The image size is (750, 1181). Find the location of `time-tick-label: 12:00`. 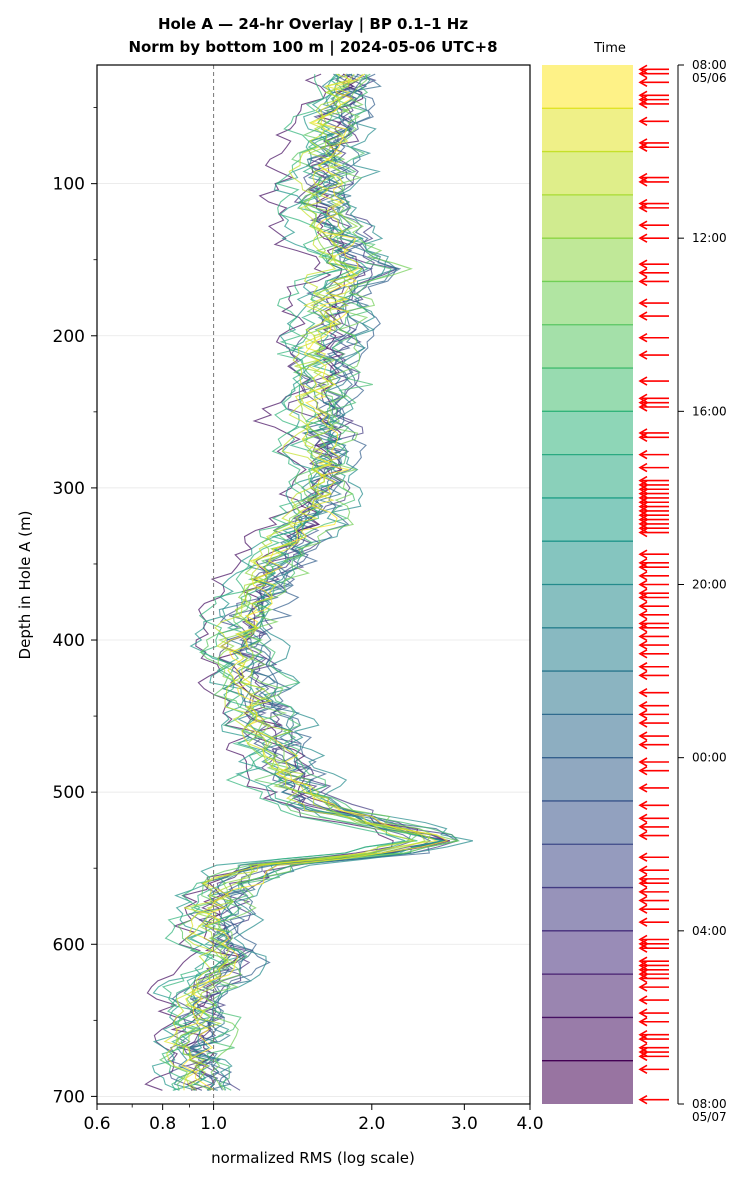

time-tick-label: 12:00 is located at coordinates (709, 238).